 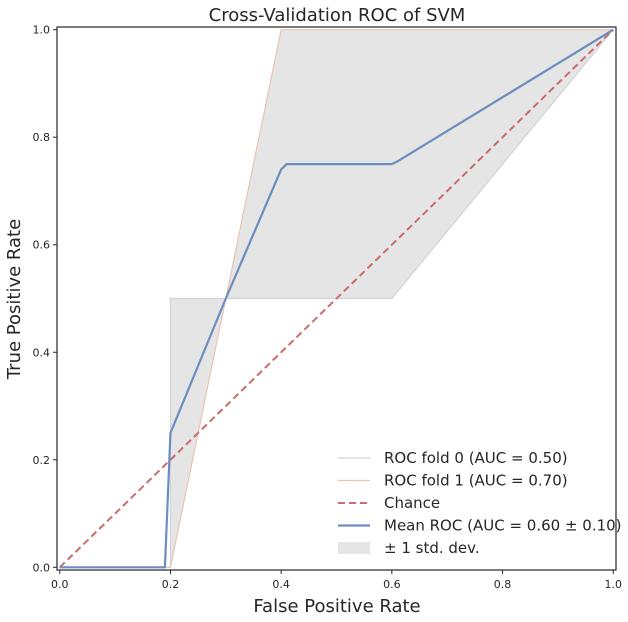 I want to click on legend-label-4: ± 1 std. dev., so click(x=432, y=548).